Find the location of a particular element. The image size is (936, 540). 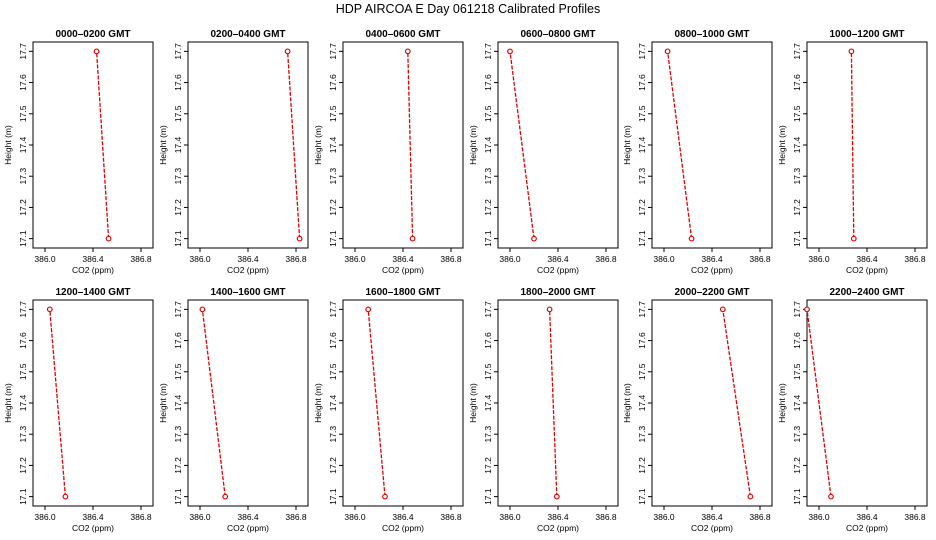

panel-title: 0000–0200 GMT is located at coordinates (92, 34).